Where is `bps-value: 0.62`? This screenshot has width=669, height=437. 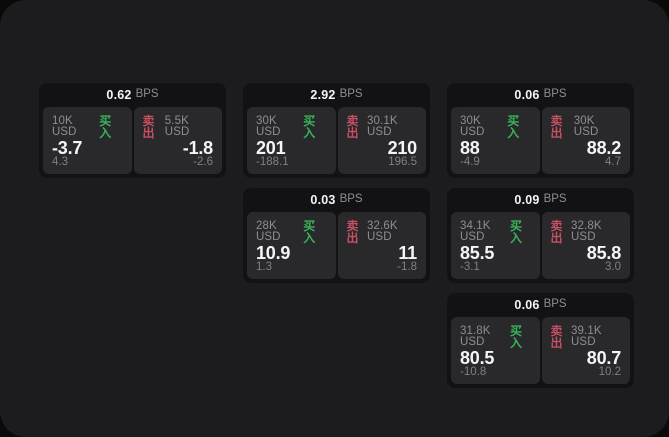 bps-value: 0.62 is located at coordinates (119, 94).